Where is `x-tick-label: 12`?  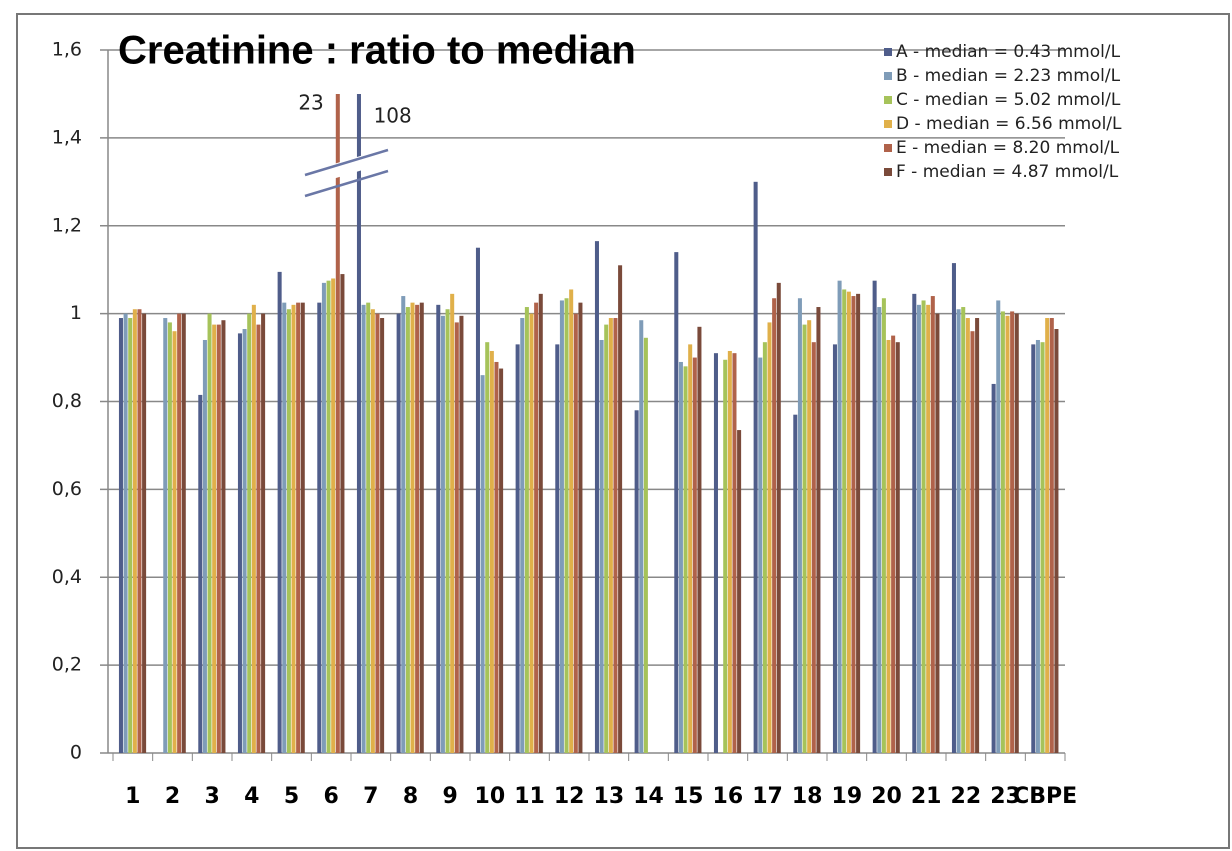
x-tick-label: 12 is located at coordinates (569, 796).